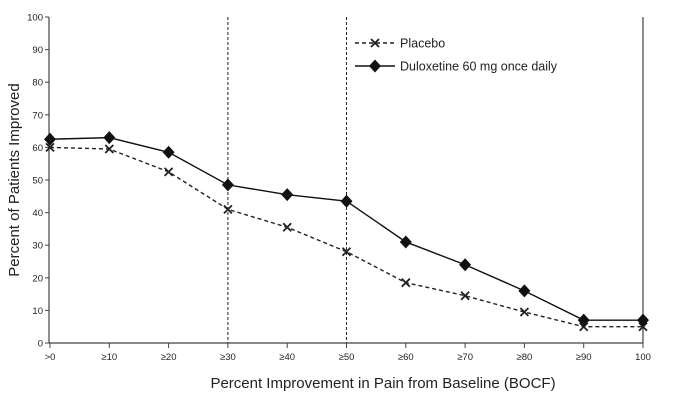  I want to click on y-tick-label: 70, so click(37, 115).